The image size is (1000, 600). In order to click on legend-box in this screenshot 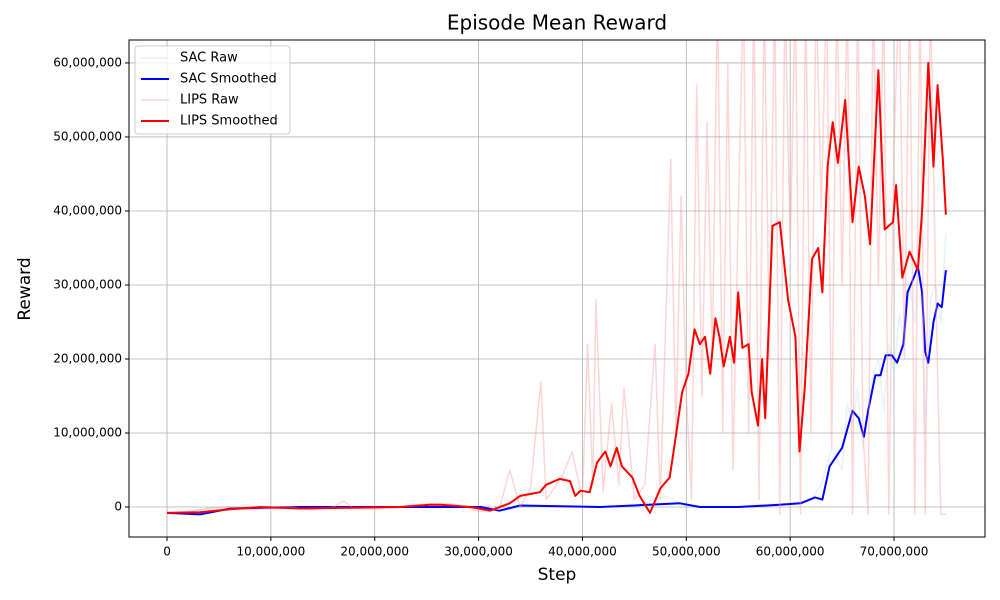, I will do `click(212, 90)`.